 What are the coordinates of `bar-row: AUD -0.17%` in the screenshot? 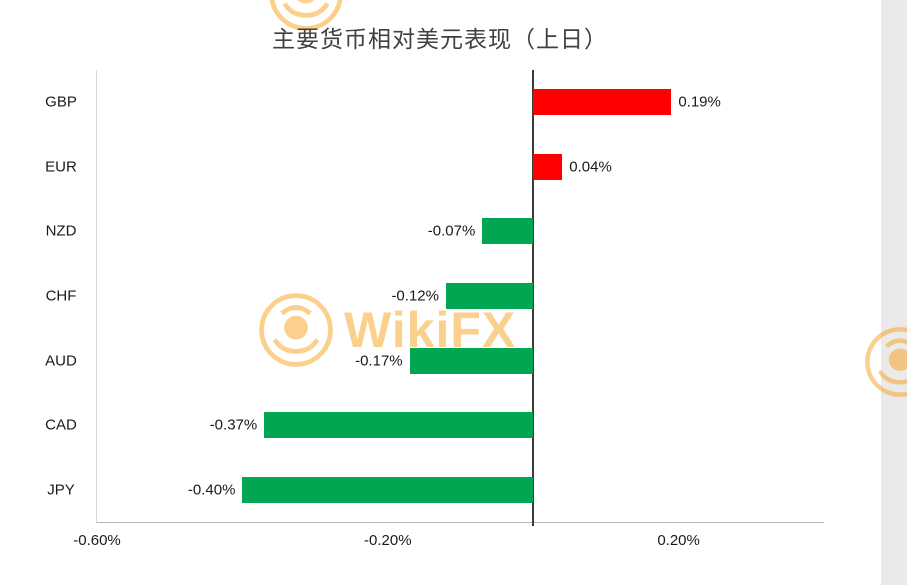 It's located at (434, 360).